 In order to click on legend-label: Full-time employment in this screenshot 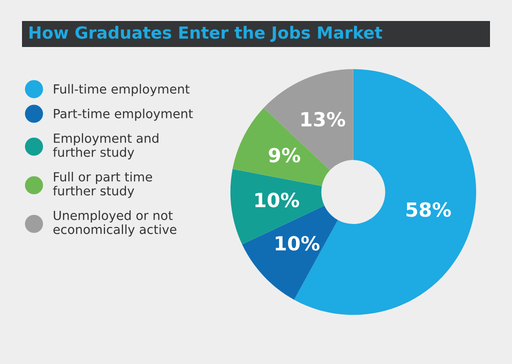, I will do `click(122, 90)`.